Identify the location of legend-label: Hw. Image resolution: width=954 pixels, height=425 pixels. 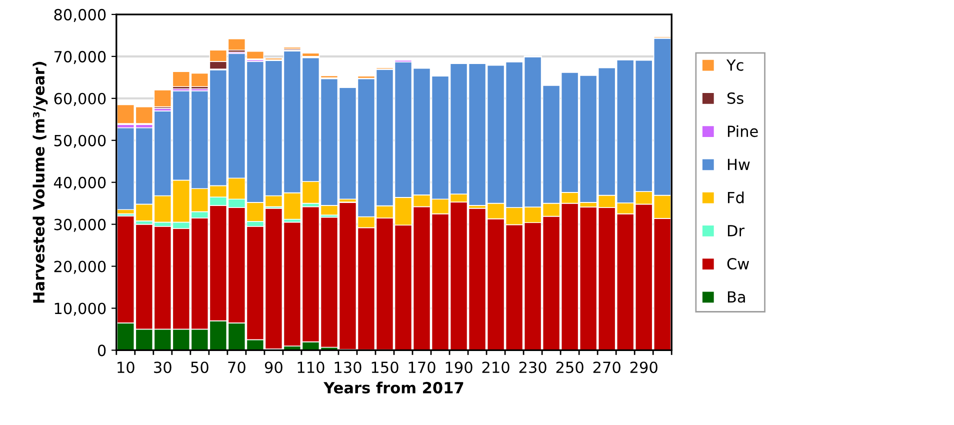
(739, 164).